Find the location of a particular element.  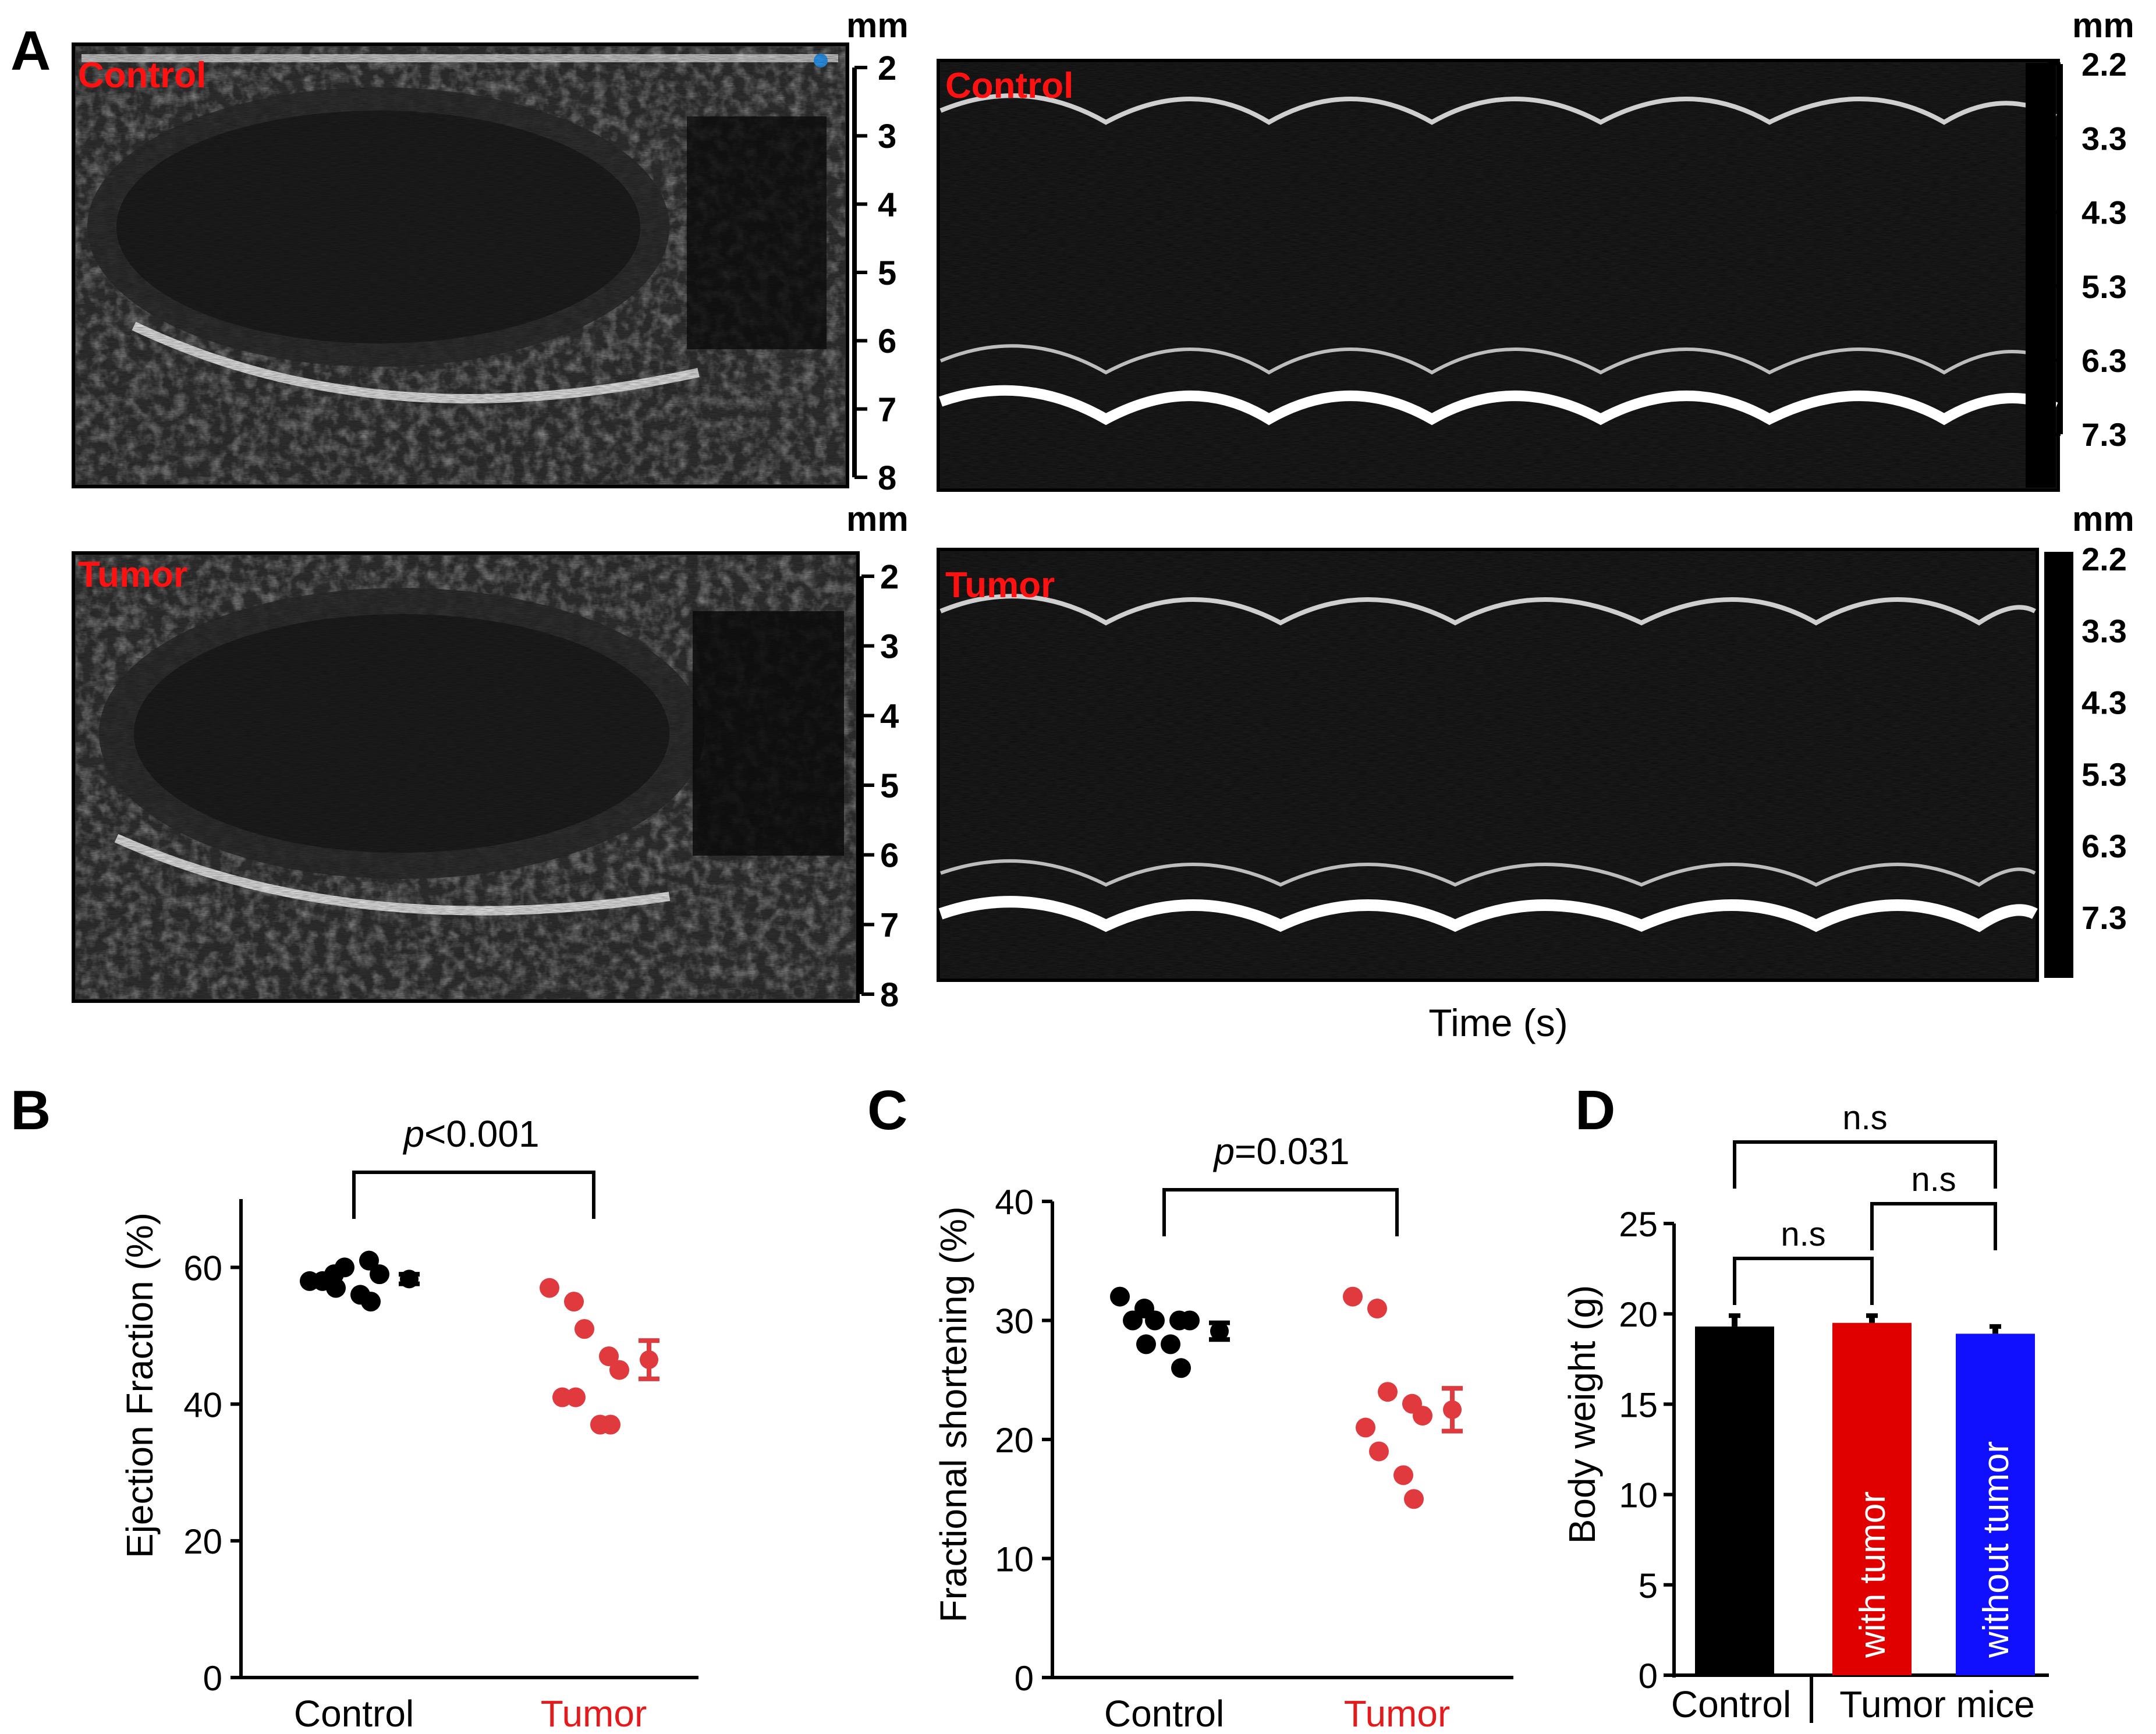

time-axis-label: Time (s) is located at coordinates (1498, 1022).